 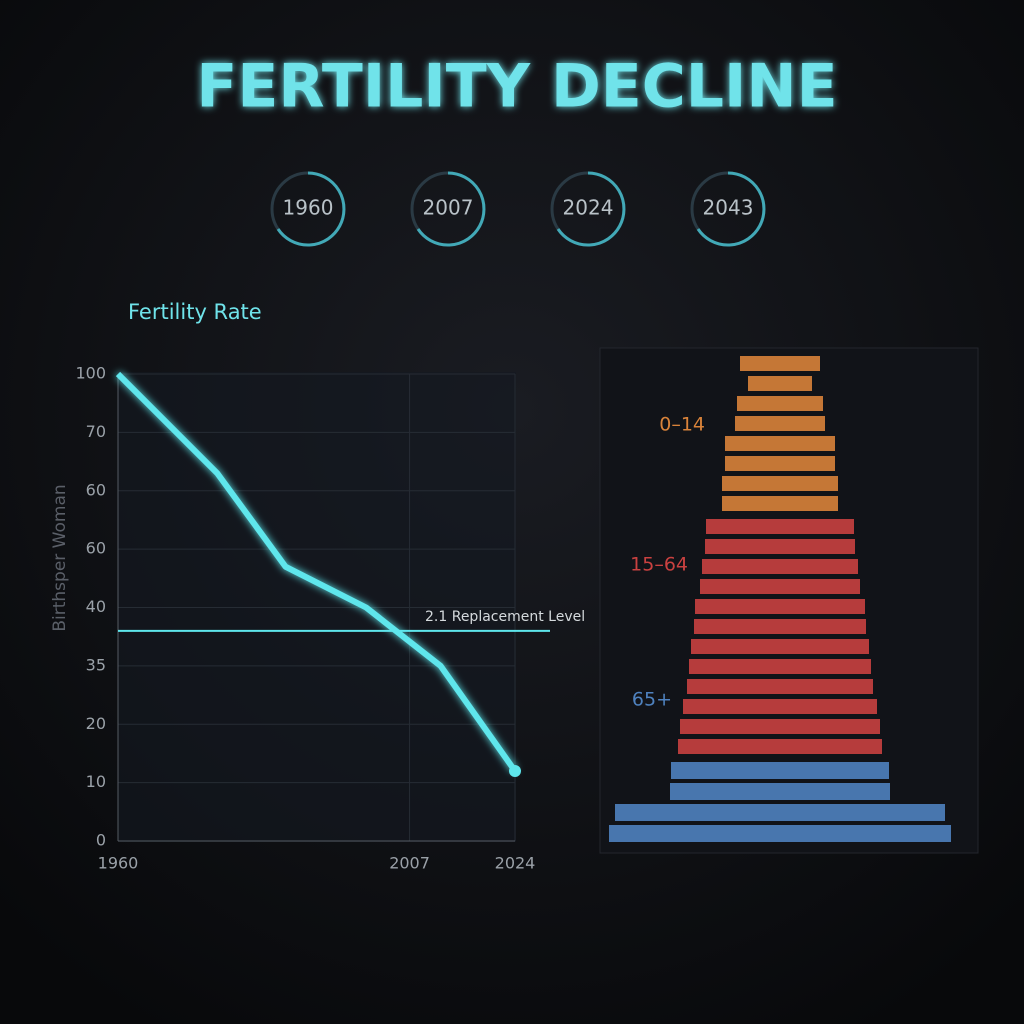 What do you see at coordinates (96, 781) in the screenshot?
I see `y-tick-label: 10` at bounding box center [96, 781].